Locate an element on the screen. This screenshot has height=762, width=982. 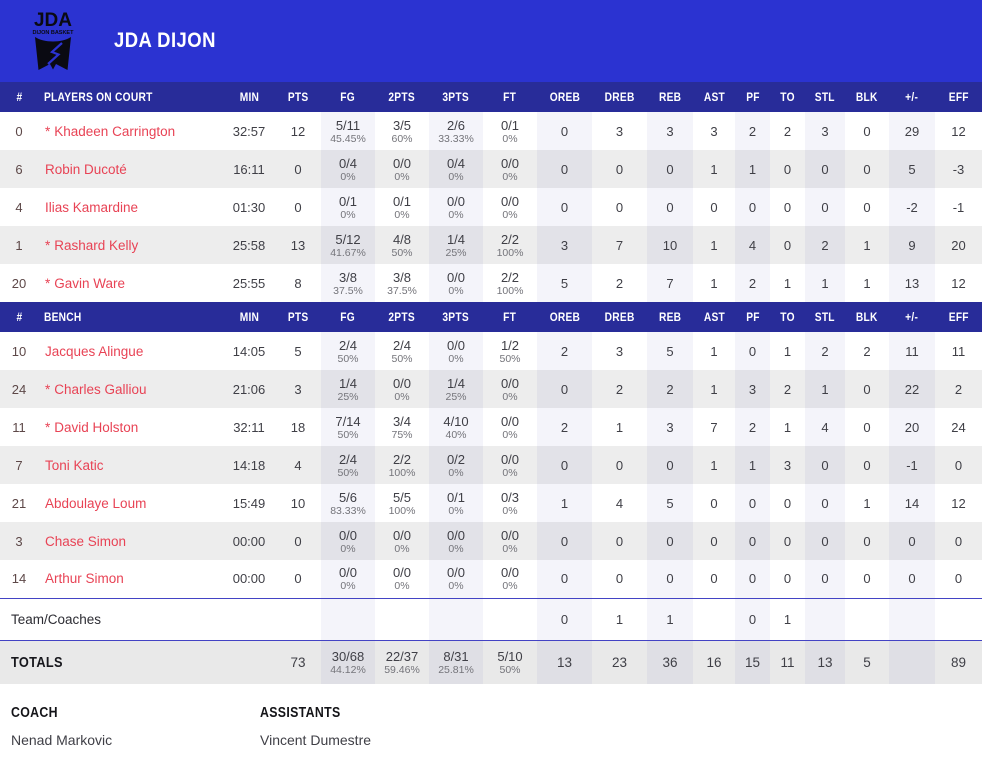
player-name-link: Robin Ducoté is located at coordinates (86, 169).